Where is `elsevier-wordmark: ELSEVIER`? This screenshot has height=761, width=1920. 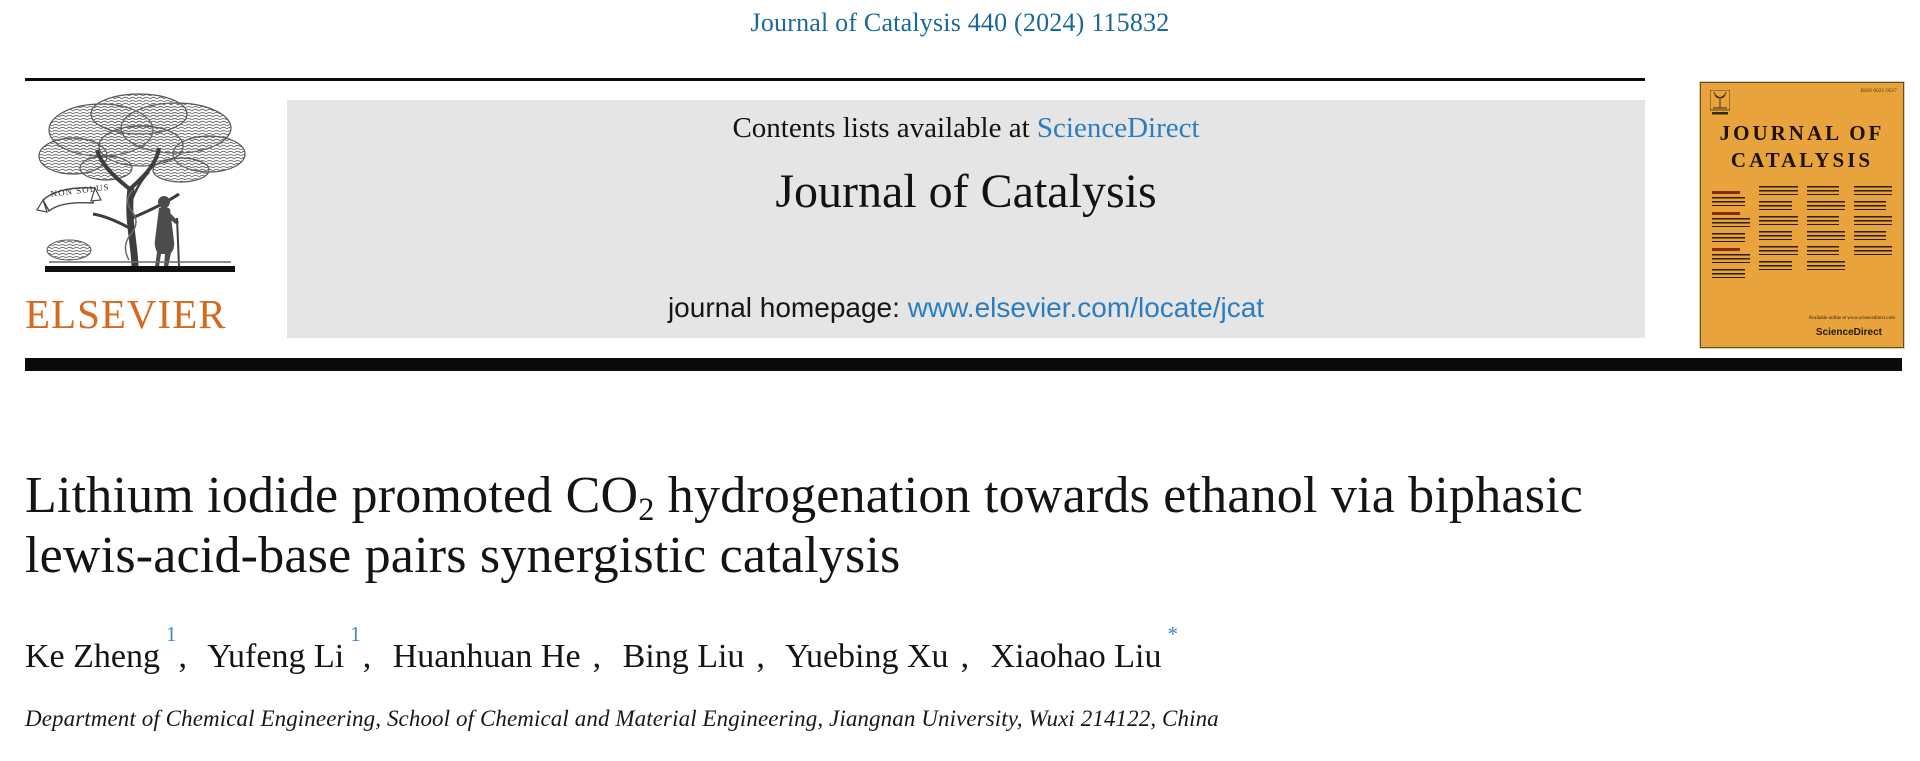
elsevier-wordmark: ELSEVIER is located at coordinates (126, 314).